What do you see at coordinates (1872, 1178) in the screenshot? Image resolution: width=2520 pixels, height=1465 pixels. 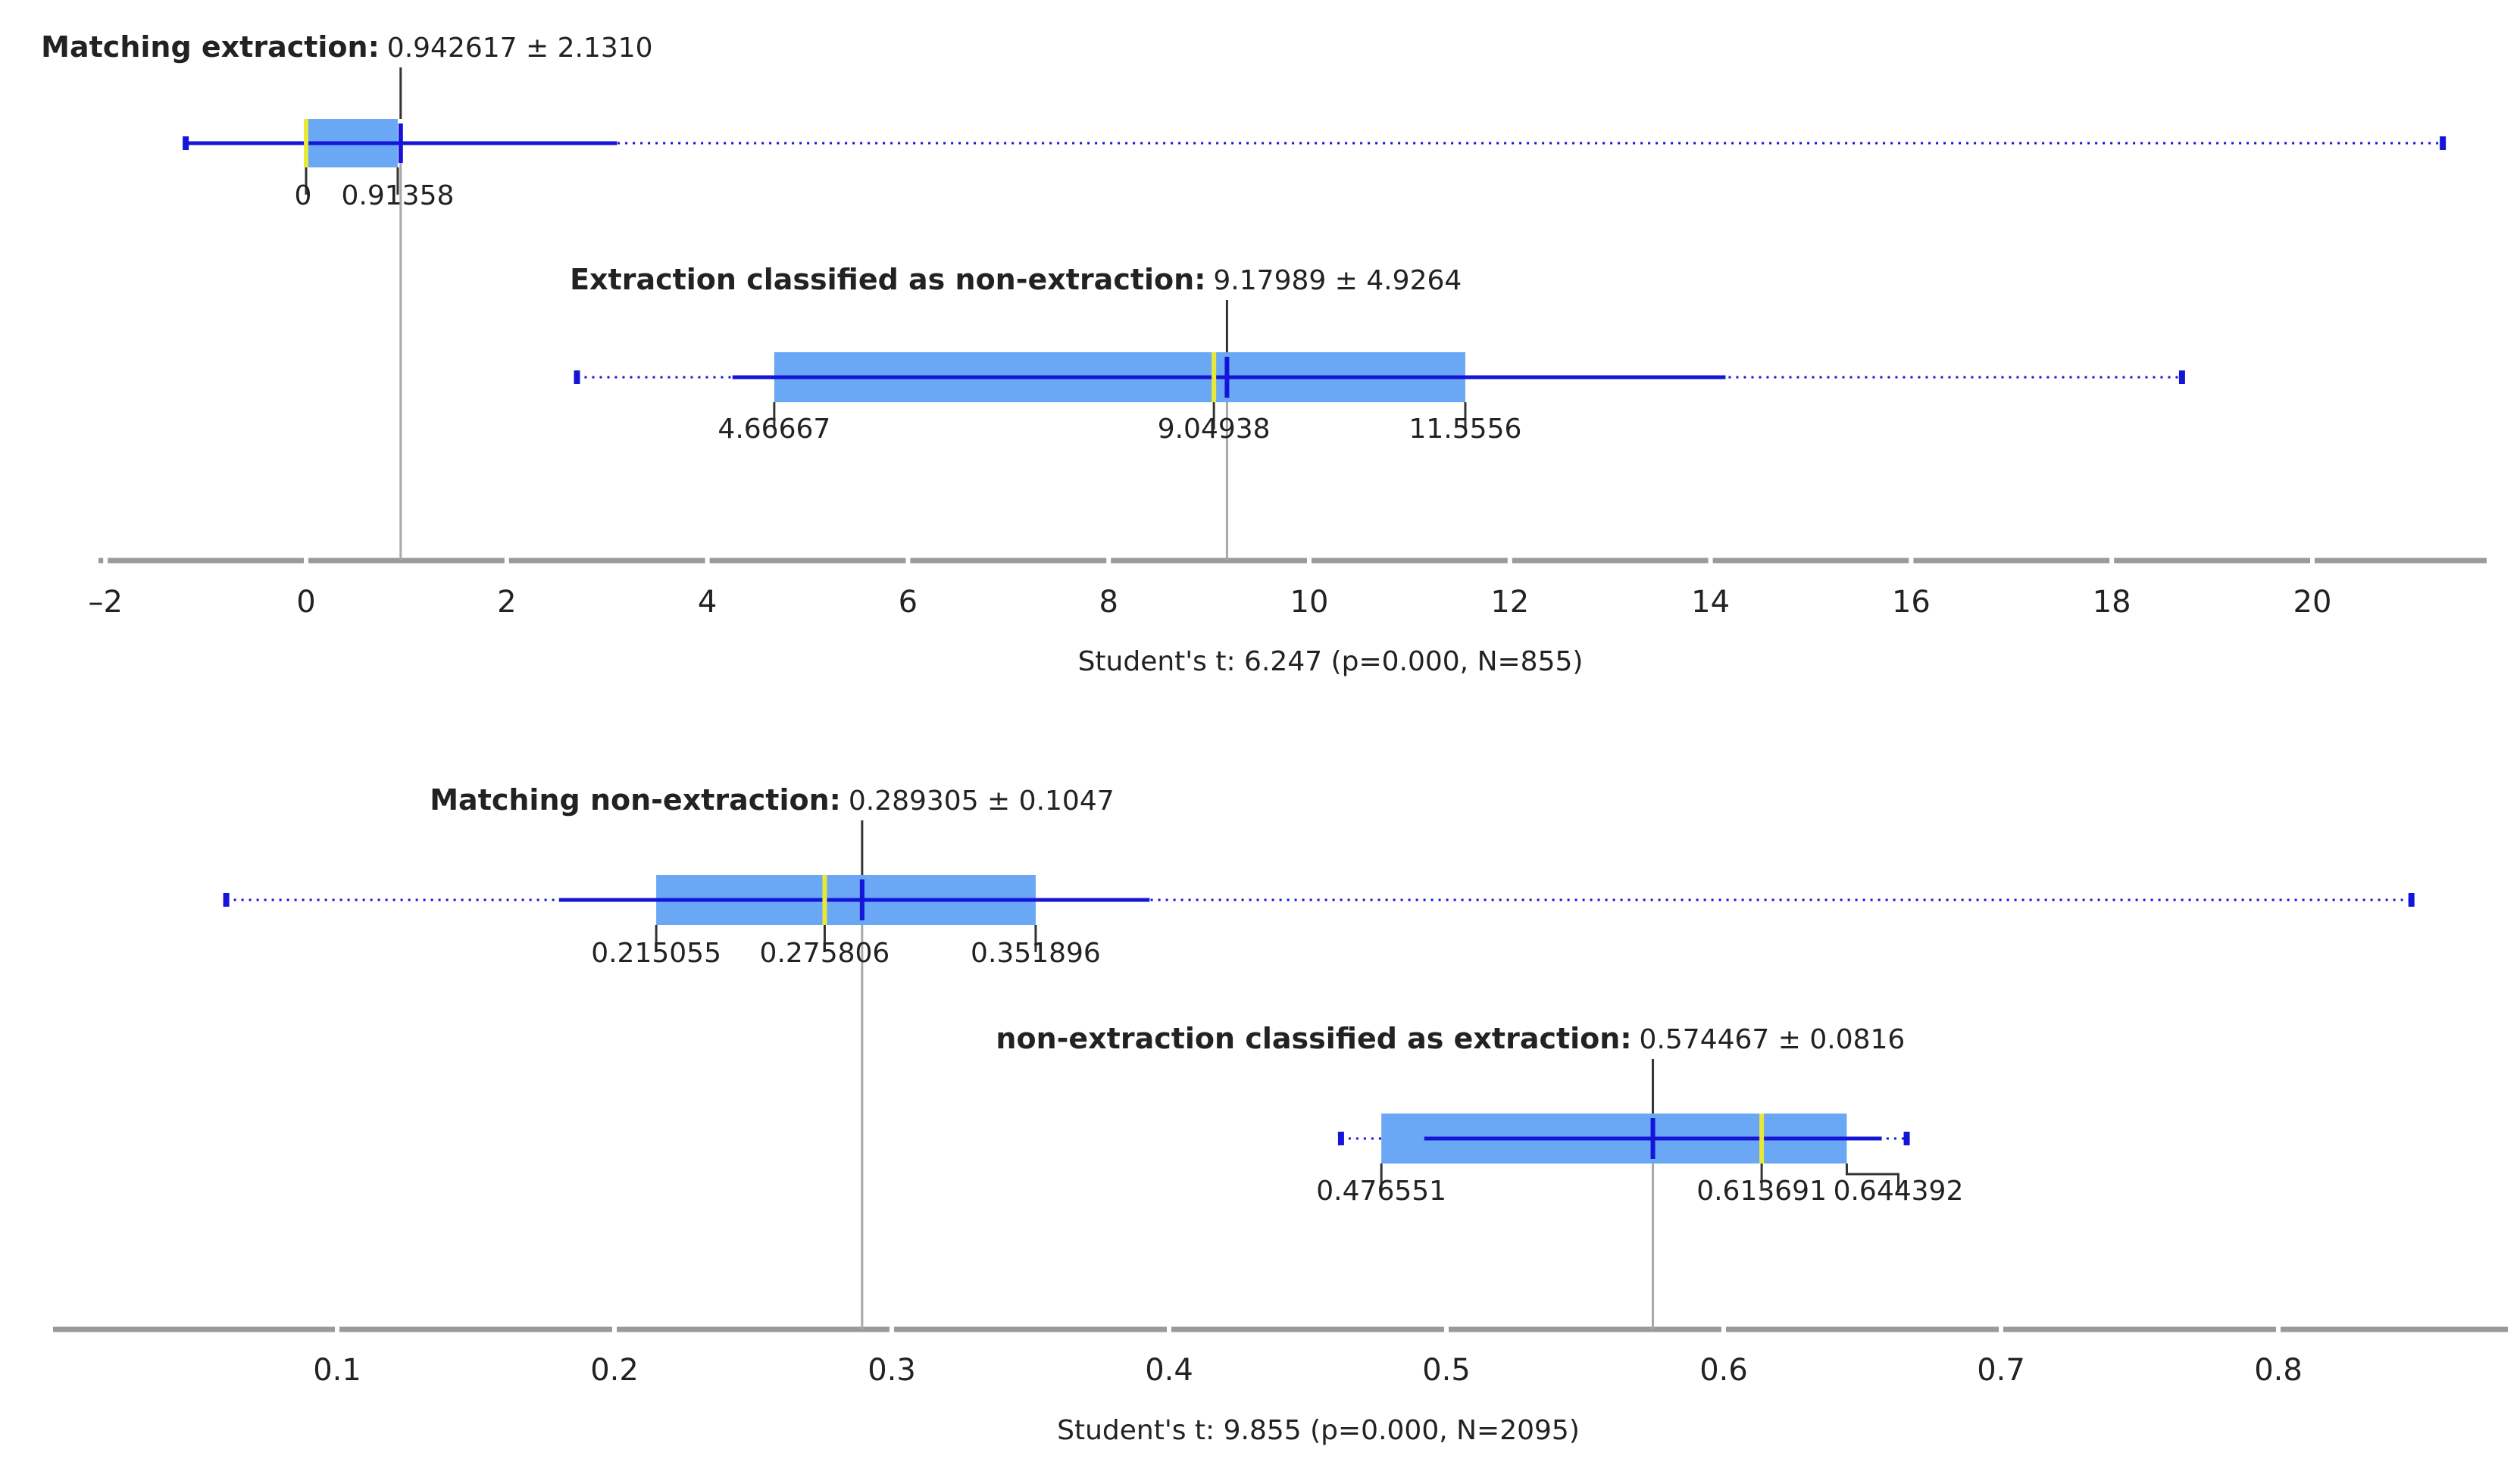 I see `value-label-bracket` at bounding box center [1872, 1178].